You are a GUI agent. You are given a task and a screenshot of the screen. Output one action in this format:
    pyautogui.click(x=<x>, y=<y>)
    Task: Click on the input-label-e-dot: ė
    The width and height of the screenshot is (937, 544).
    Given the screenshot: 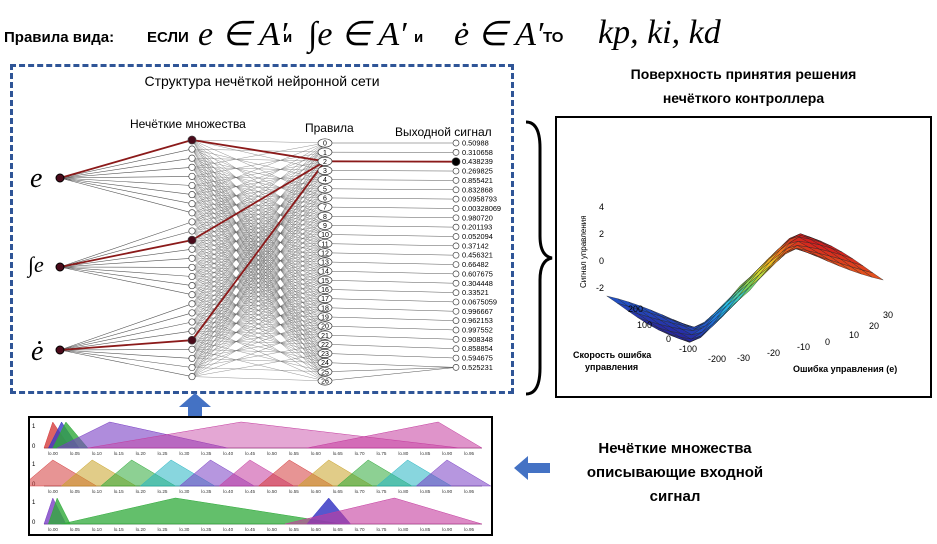 What is the action you would take?
    pyautogui.click(x=37, y=351)
    